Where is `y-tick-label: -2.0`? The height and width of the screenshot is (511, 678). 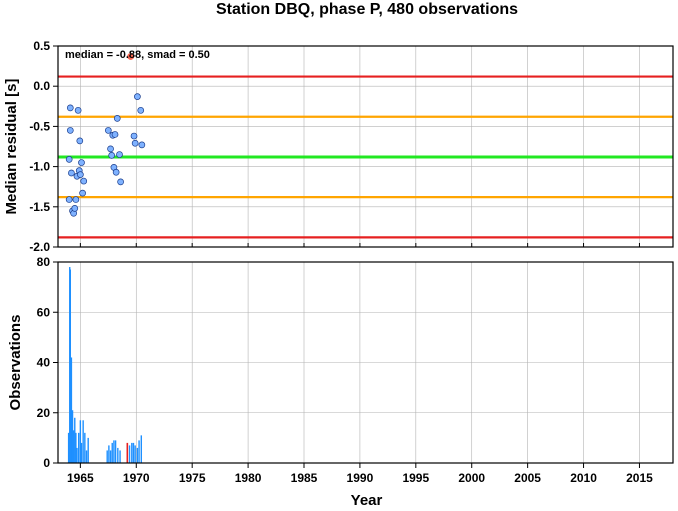 y-tick-label: -2.0 is located at coordinates (39, 247).